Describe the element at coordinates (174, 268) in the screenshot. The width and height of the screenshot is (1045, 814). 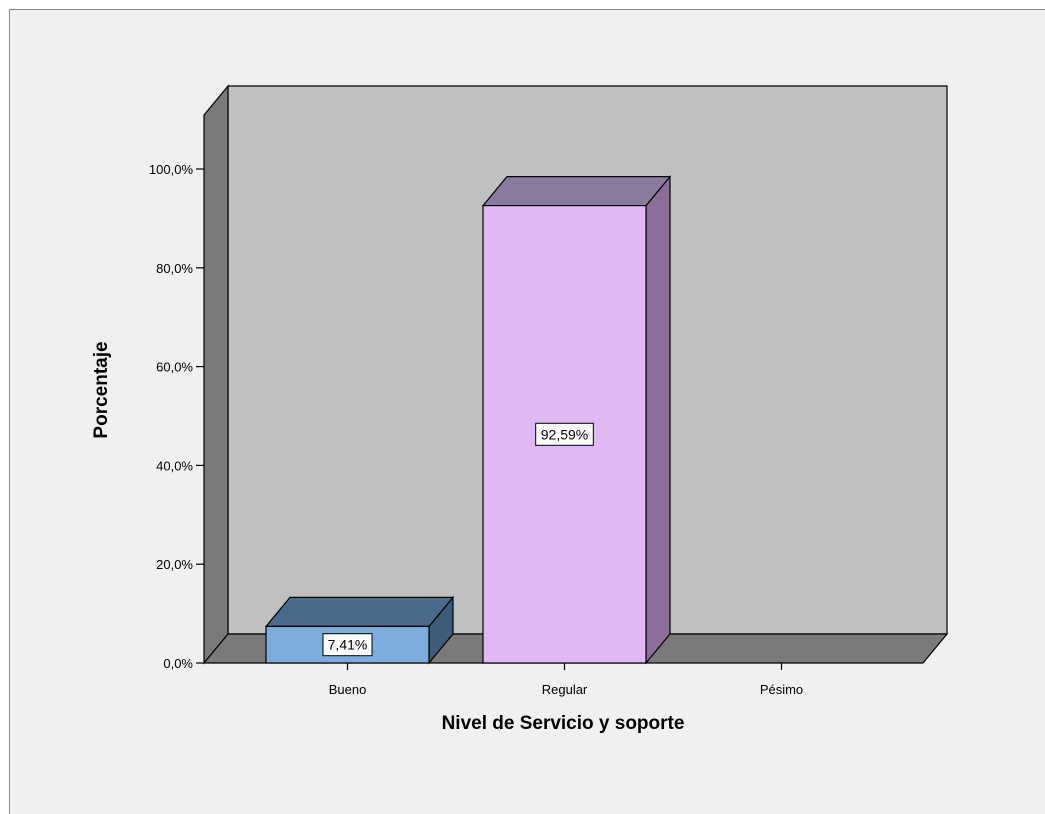
I see `y-tick-label: 80,0%` at that location.